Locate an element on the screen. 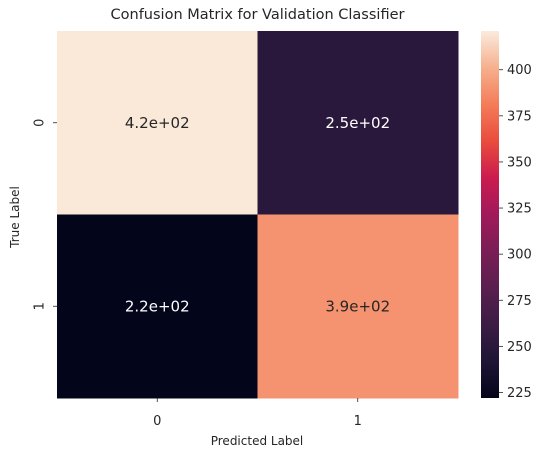 This screenshot has height=459, width=550. colorbar-tick-label-0: 225 is located at coordinates (519, 393).